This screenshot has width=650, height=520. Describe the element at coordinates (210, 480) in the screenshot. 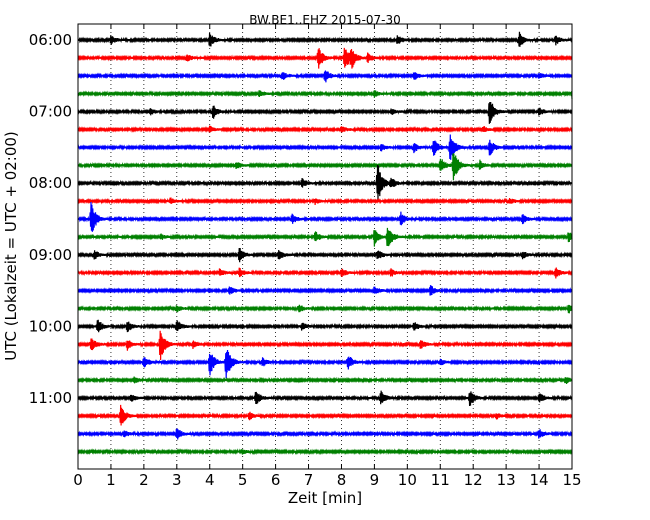

I see `x-tick-label: 4` at that location.